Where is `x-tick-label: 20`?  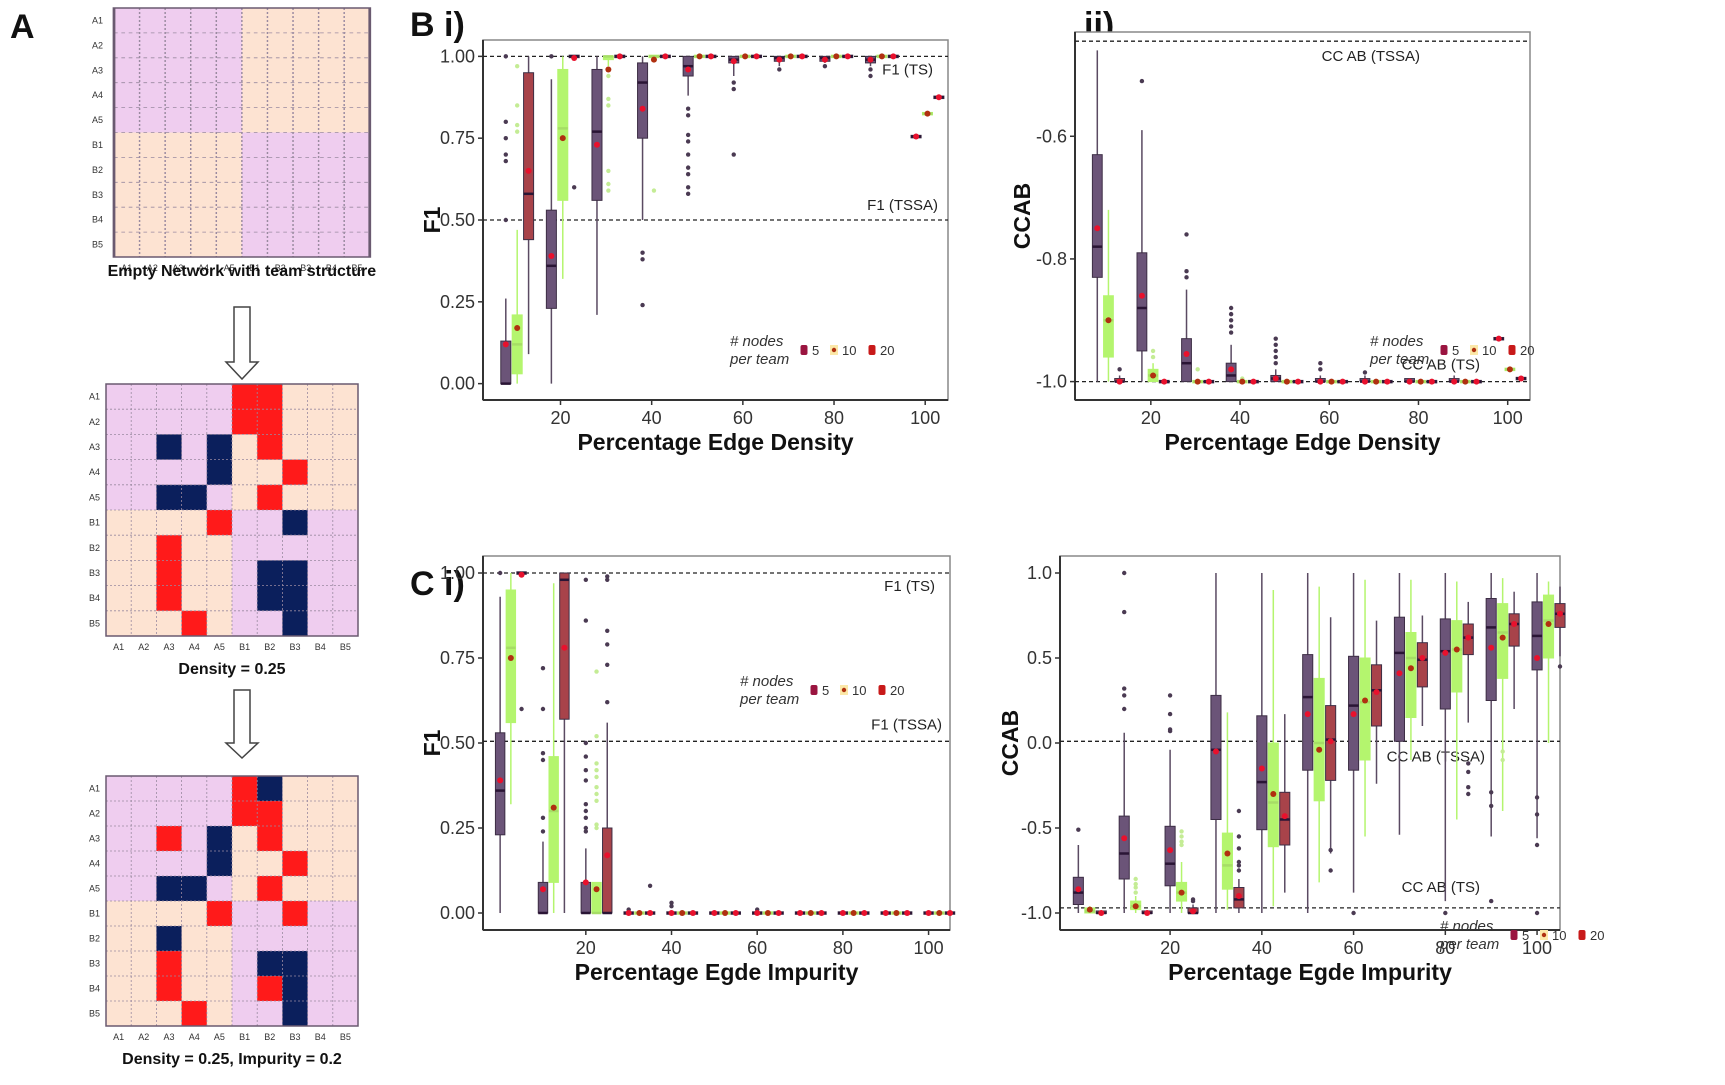
x-tick-label: 20 is located at coordinates (1151, 418).